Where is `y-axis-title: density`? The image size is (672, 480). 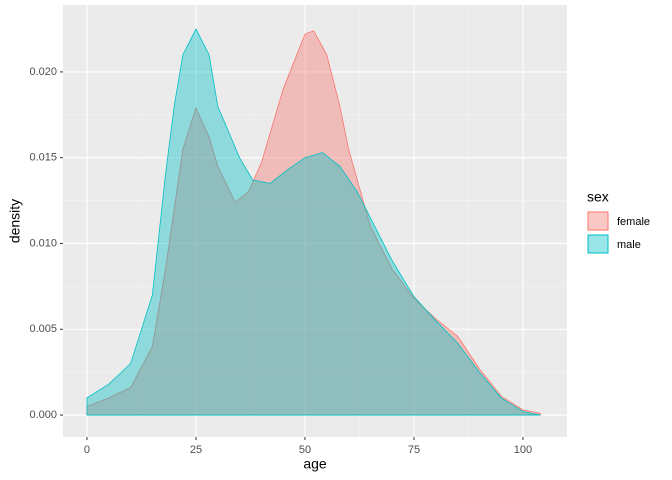 y-axis-title: density is located at coordinates (15, 221).